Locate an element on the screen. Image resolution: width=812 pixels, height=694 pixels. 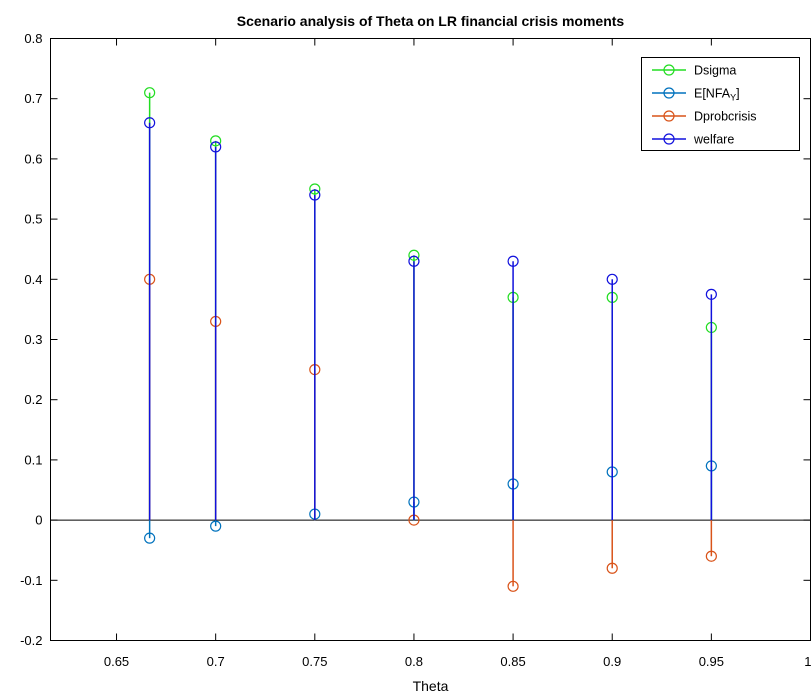
x-tick-label: 0.9 is located at coordinates (612, 661).